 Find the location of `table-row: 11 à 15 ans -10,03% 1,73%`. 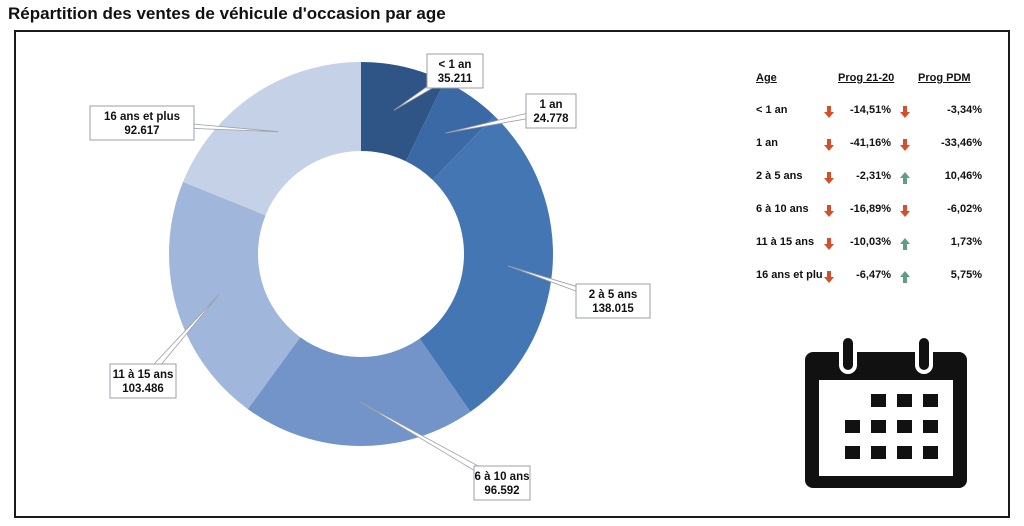

table-row: 11 à 15 ans -10,03% 1,73% is located at coordinates (871, 245).